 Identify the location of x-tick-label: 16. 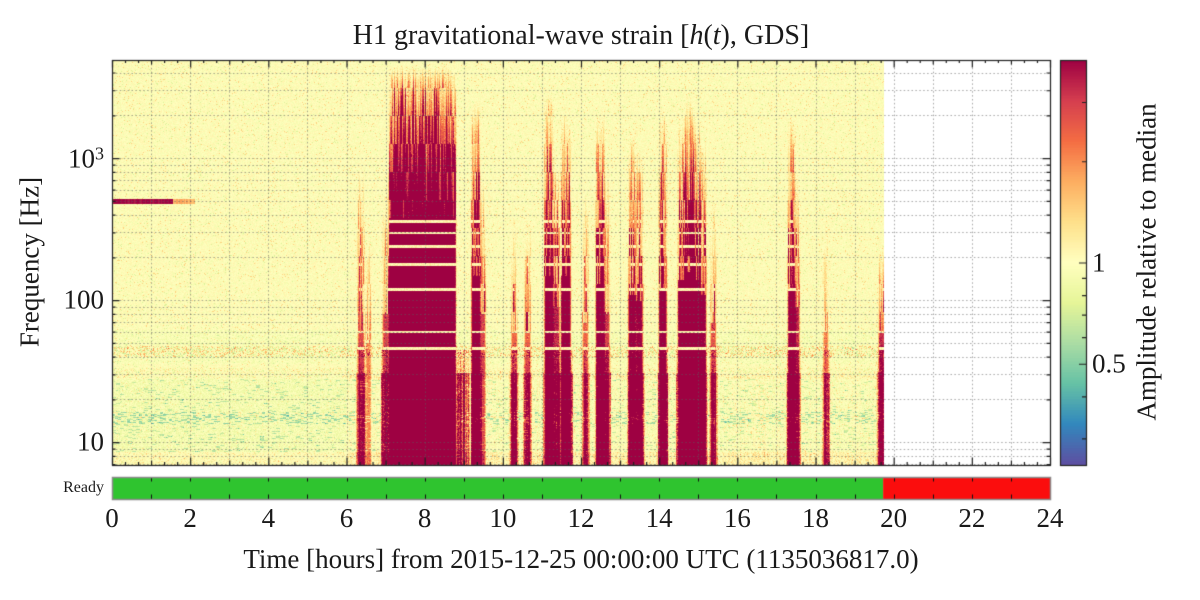
(737, 518).